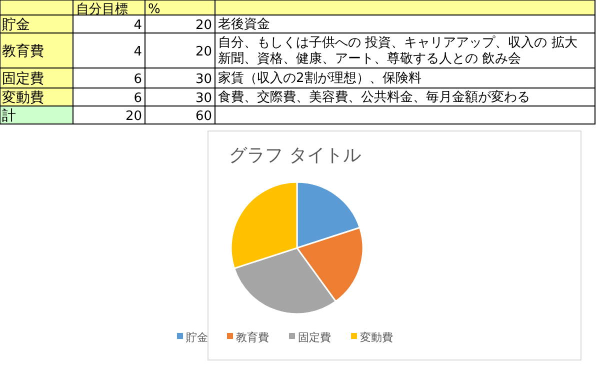 The height and width of the screenshot is (371, 600). Describe the element at coordinates (374, 97) in the screenshot. I see `text: 食費、交際費、美容費、公共料金、毎月金額が変わる` at that location.